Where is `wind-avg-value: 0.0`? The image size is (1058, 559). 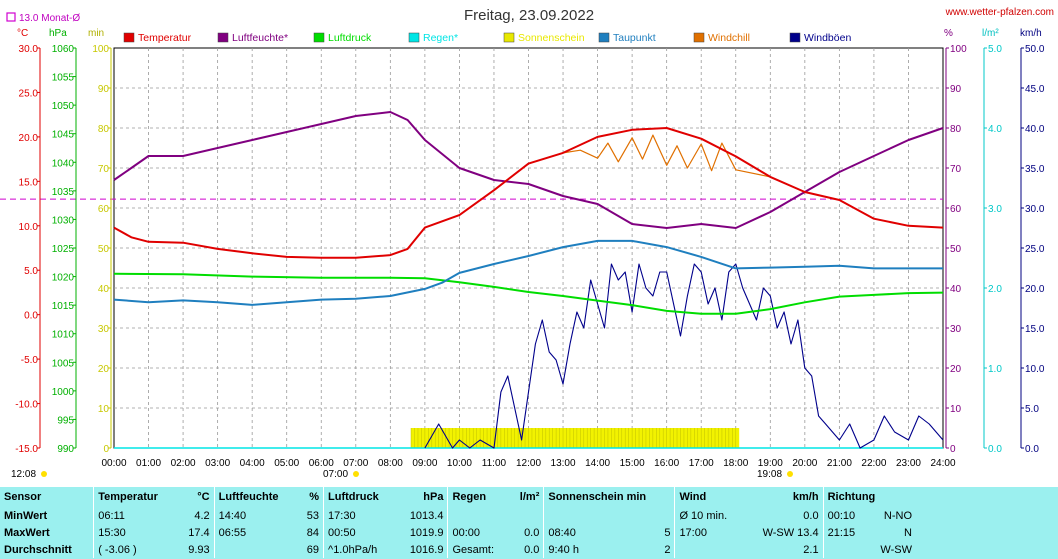 wind-avg-value: 0.0 is located at coordinates (811, 515).